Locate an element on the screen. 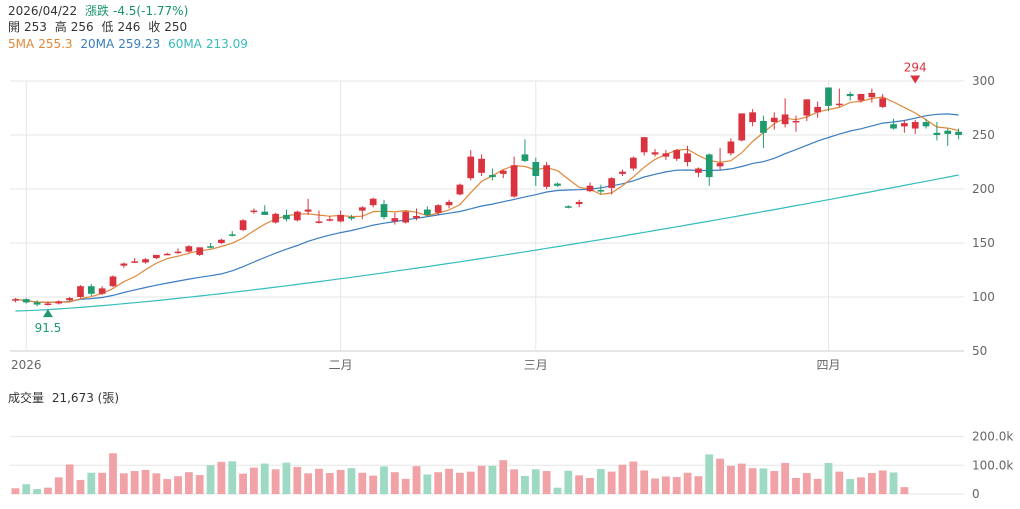 The height and width of the screenshot is (509, 1020). high-value: 256 is located at coordinates (82, 27).